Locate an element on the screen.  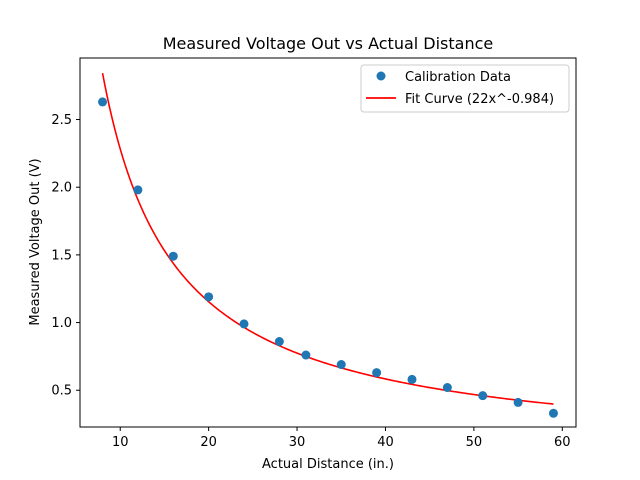
y-axis-ticks: 0.5 1.0 1.5 2.0 2.5 is located at coordinates (65, 256).